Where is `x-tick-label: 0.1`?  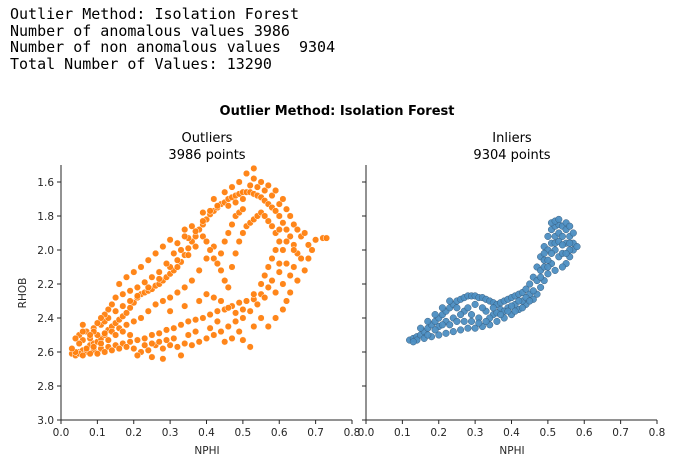 x-tick-label: 0.1 is located at coordinates (97, 433).